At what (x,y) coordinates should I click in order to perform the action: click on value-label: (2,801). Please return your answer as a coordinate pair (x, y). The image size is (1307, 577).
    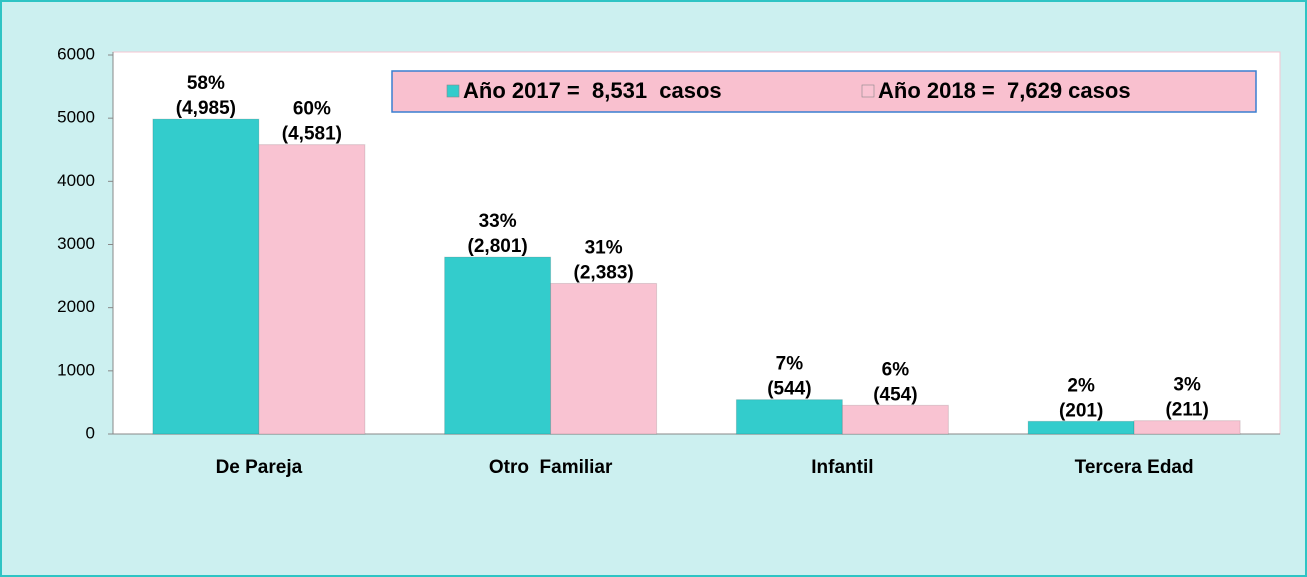
    Looking at the image, I should click on (498, 246).